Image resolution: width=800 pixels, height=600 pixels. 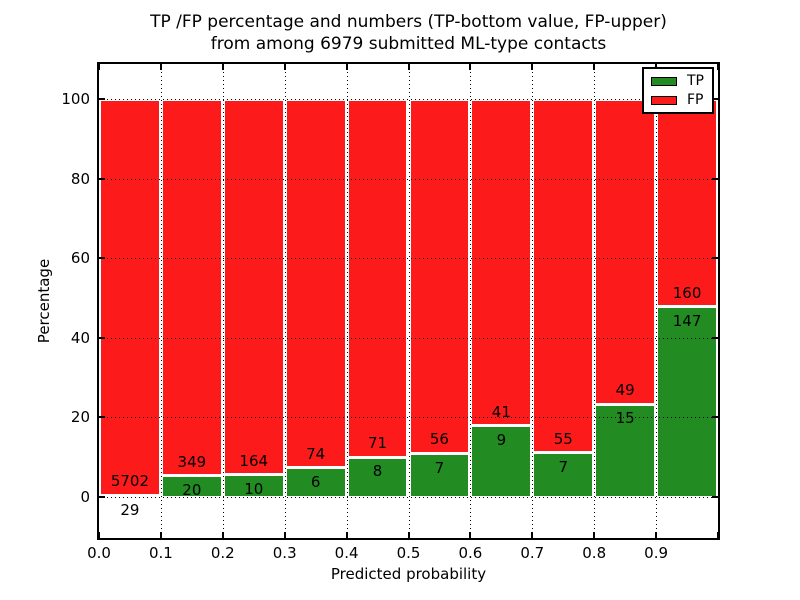 I want to click on legend-entry: FP, so click(x=677, y=100).